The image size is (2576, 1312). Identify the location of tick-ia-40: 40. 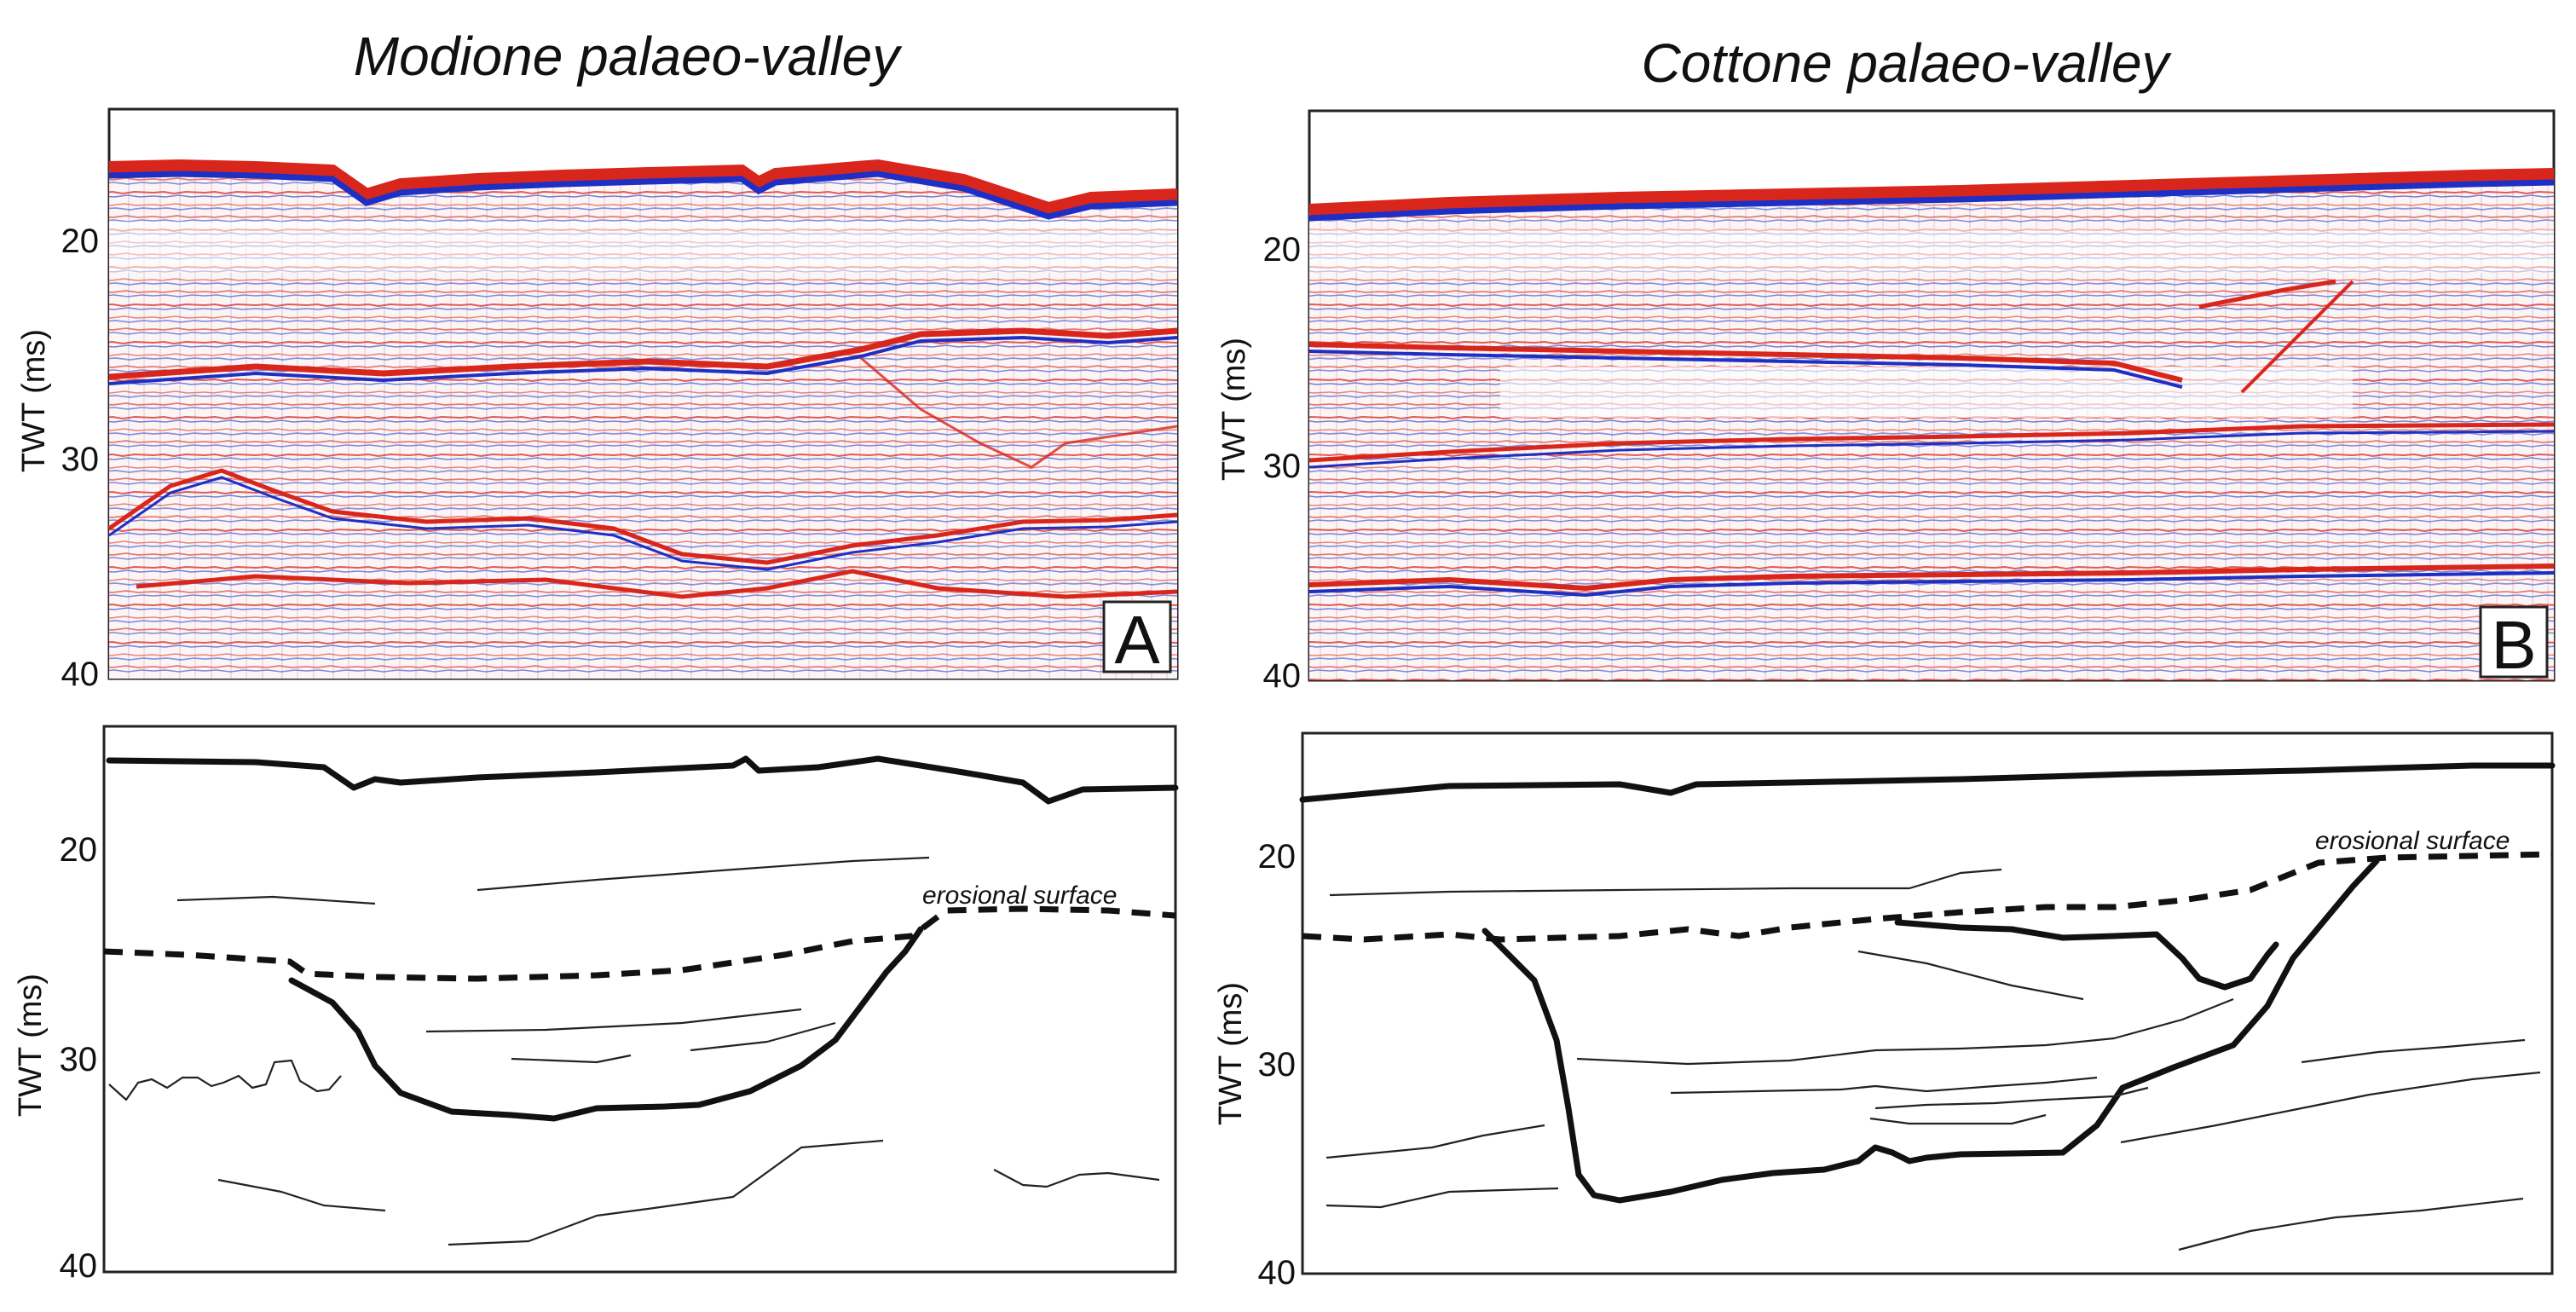
(79, 1266).